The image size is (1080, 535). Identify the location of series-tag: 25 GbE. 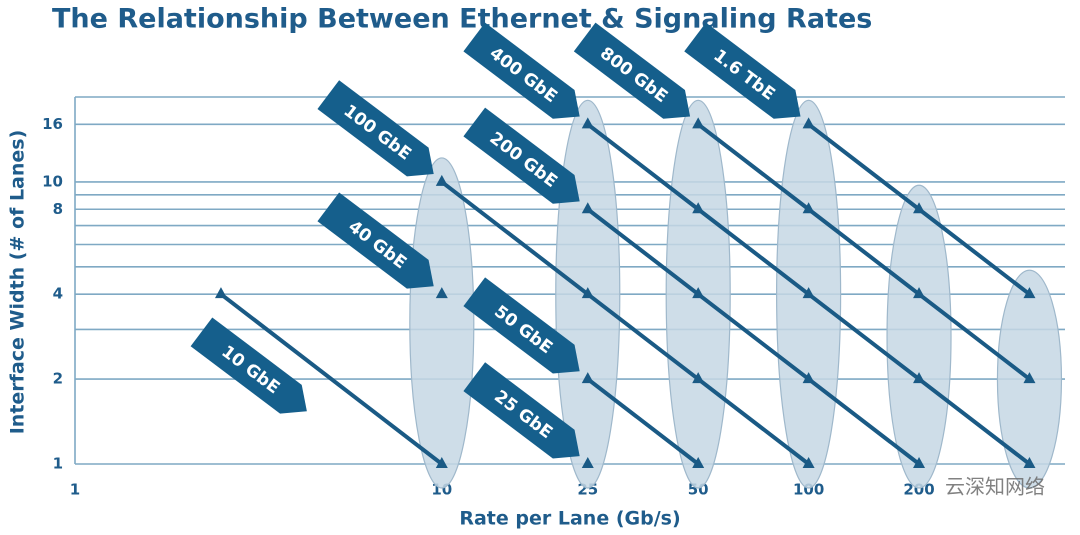
(521, 410).